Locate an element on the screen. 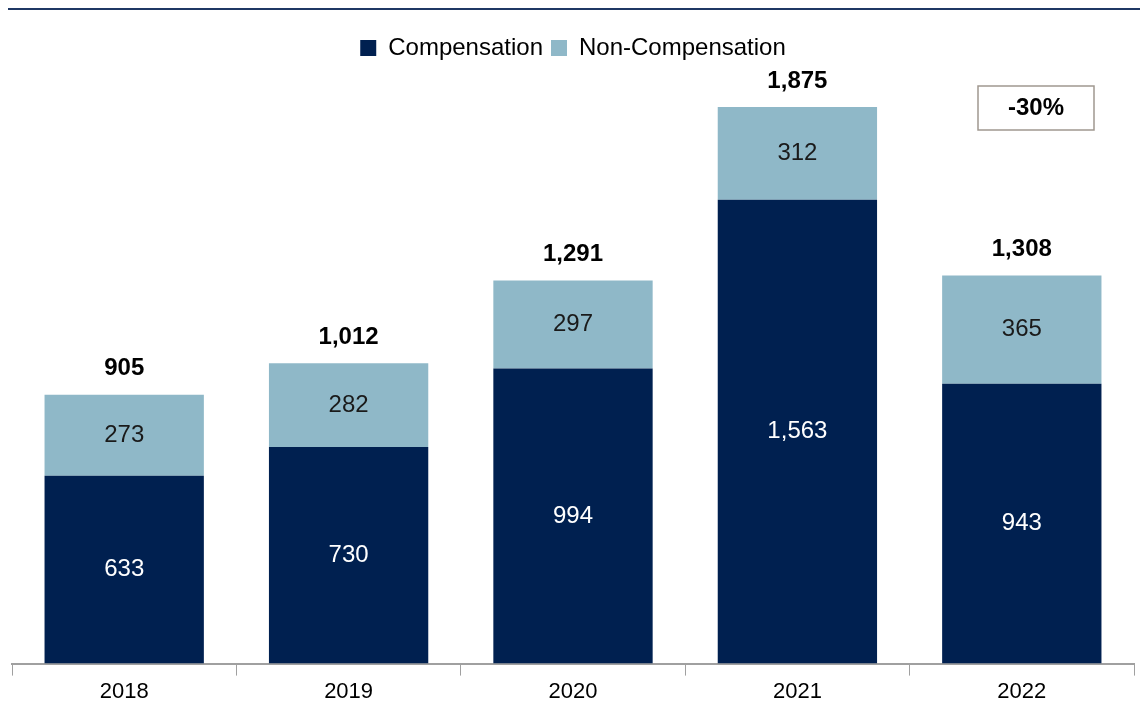  total-label: 1,875 is located at coordinates (797, 79).